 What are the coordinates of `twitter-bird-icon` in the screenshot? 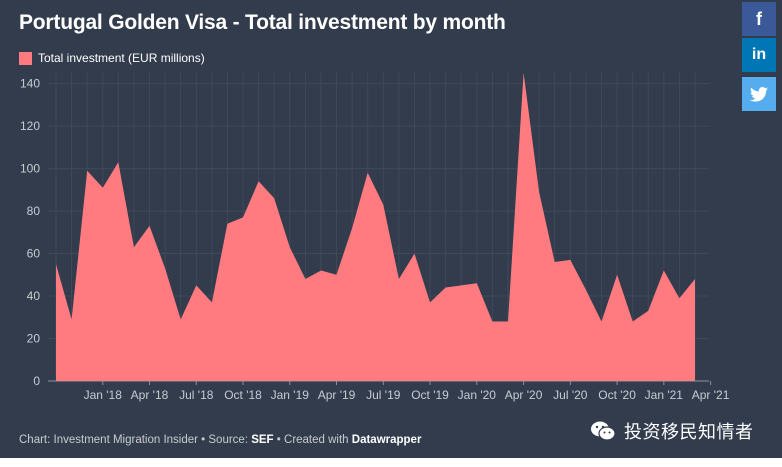 It's located at (759, 94).